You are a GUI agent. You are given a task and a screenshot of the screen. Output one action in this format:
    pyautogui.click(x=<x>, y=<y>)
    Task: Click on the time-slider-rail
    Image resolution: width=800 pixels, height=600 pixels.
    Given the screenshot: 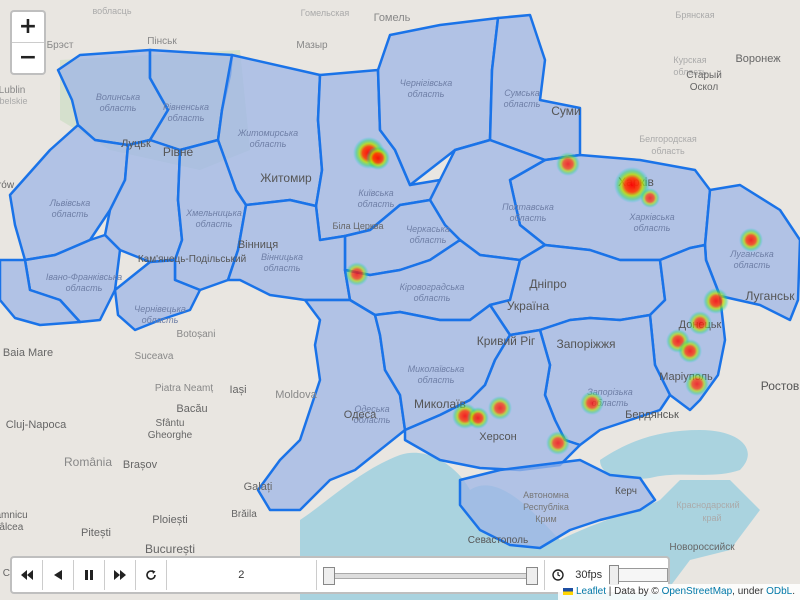 What is the action you would take?
    pyautogui.click(x=431, y=576)
    